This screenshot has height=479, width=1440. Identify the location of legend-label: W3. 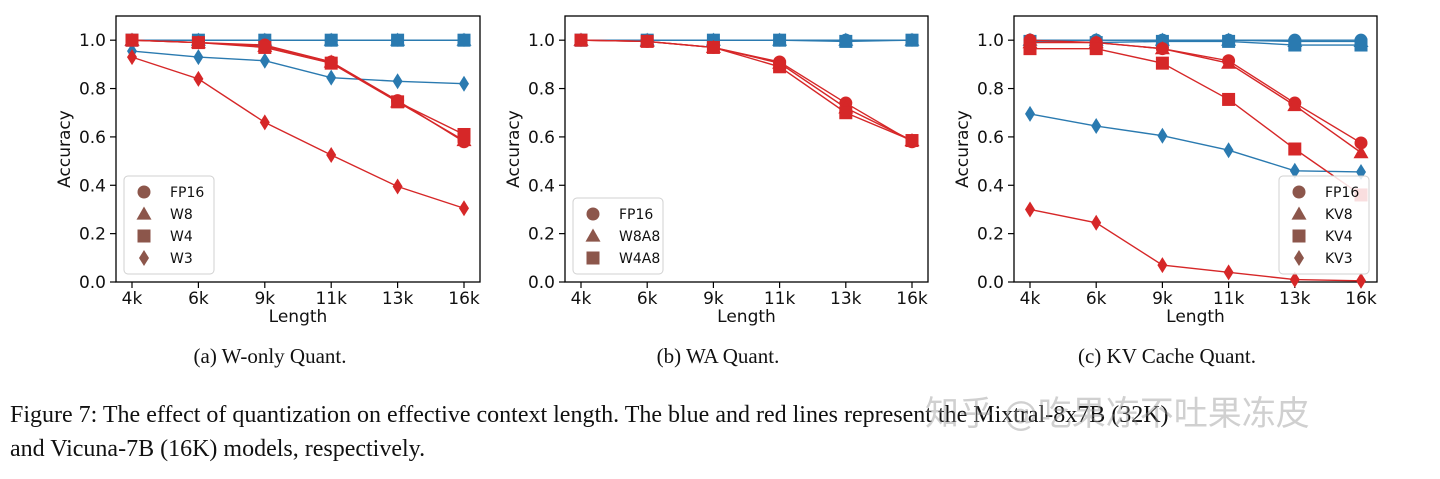
(181, 259).